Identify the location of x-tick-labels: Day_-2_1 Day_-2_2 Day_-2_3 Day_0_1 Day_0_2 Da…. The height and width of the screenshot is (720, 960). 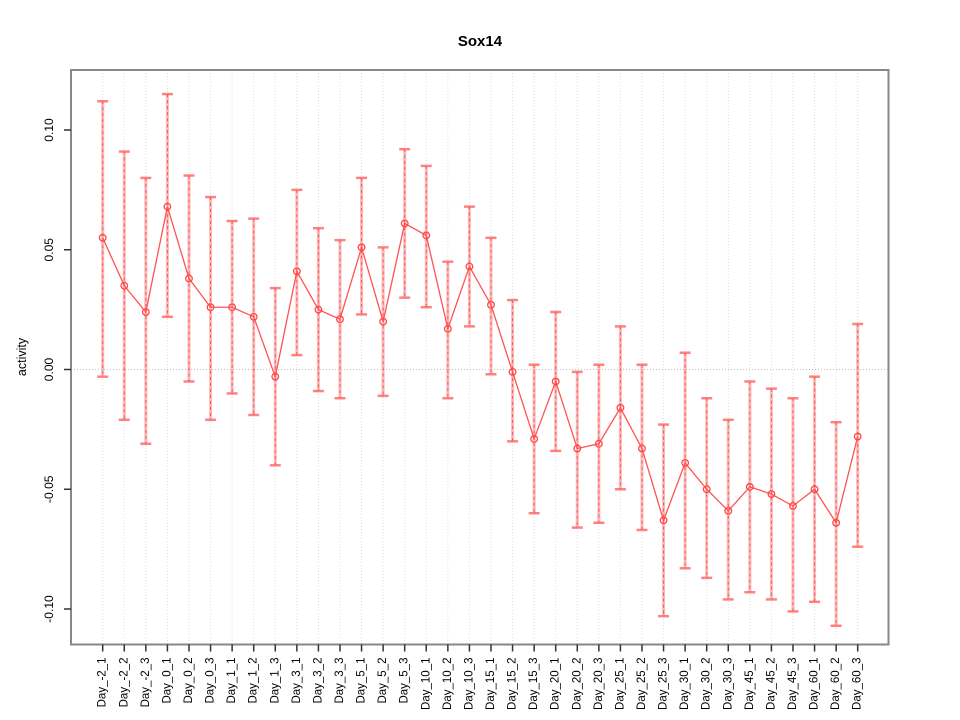
(480, 684).